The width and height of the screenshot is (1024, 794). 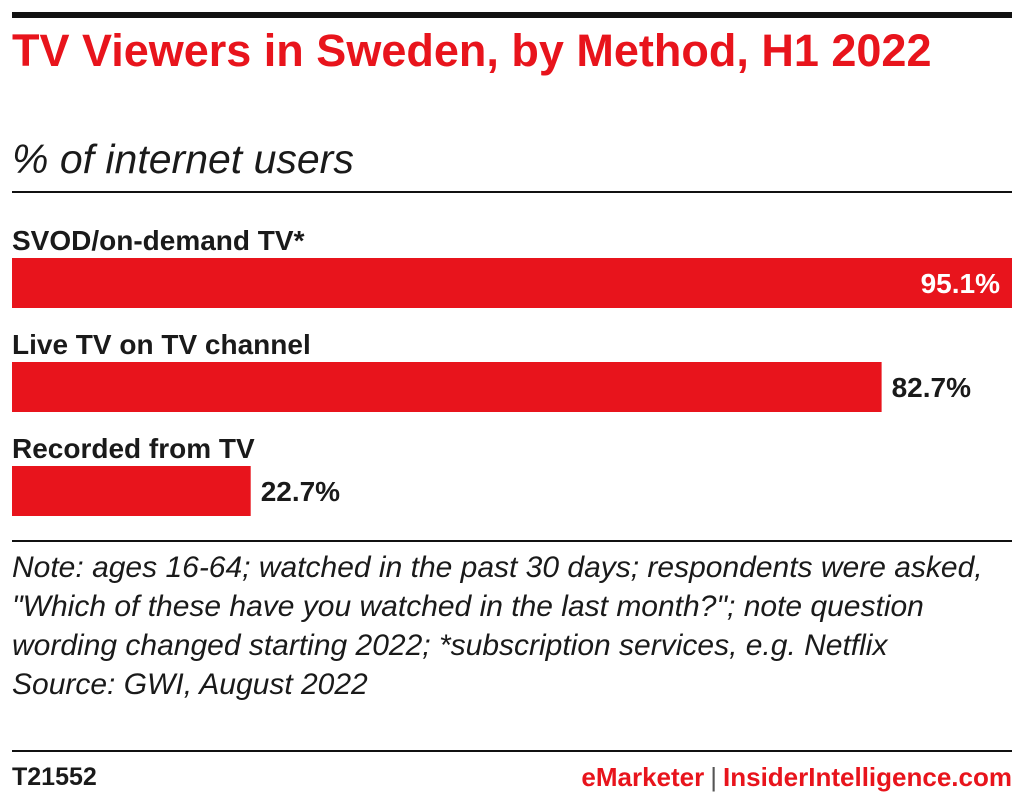 What do you see at coordinates (472, 50) in the screenshot?
I see `chart-title: TV Viewers in Sweden, by Method, H1 2022` at bounding box center [472, 50].